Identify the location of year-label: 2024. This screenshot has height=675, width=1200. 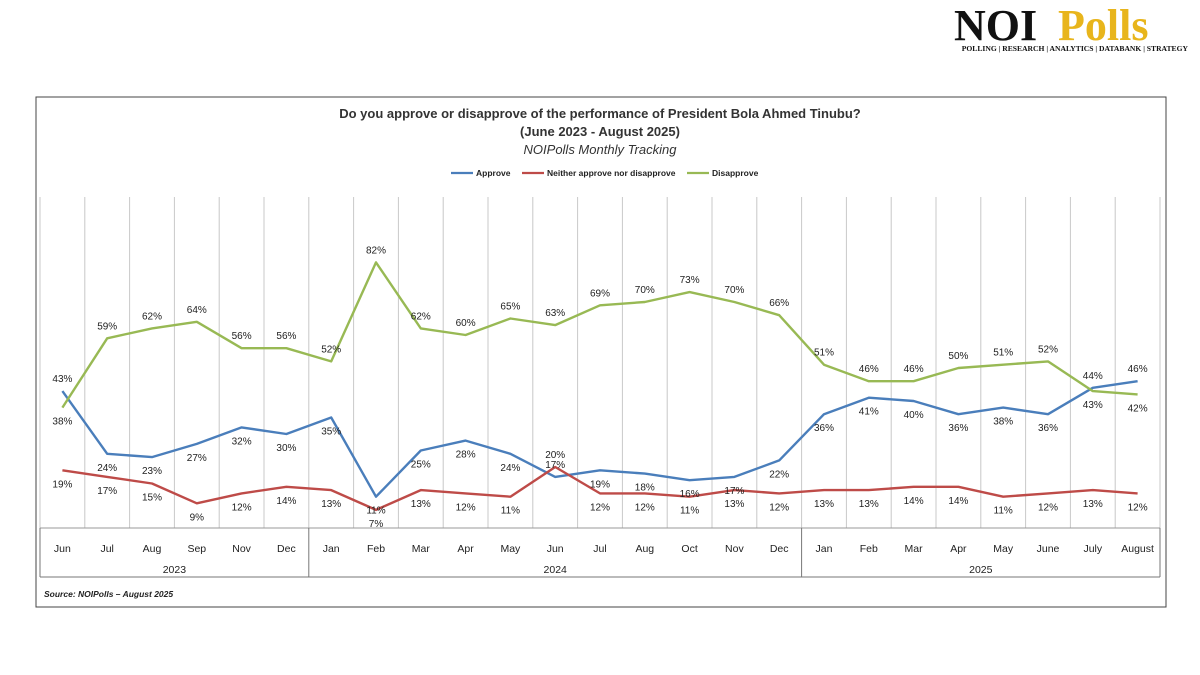
(556, 570).